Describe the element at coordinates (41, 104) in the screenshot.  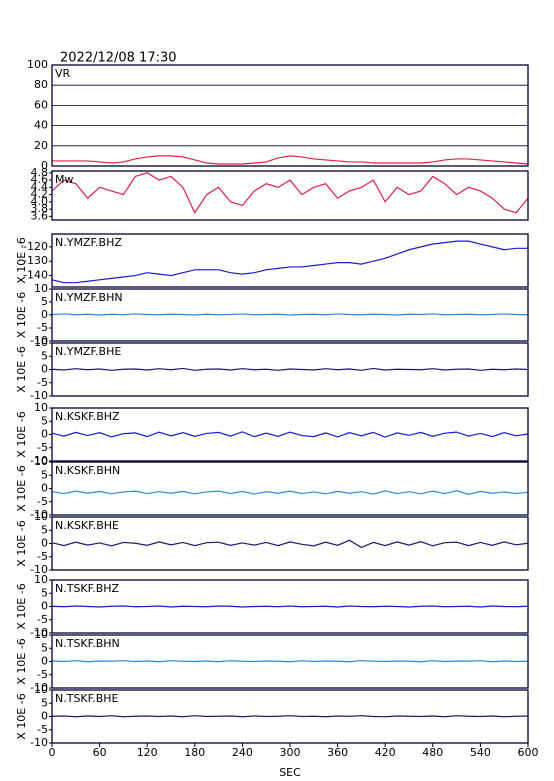
I see `y-tick-label: 60` at that location.